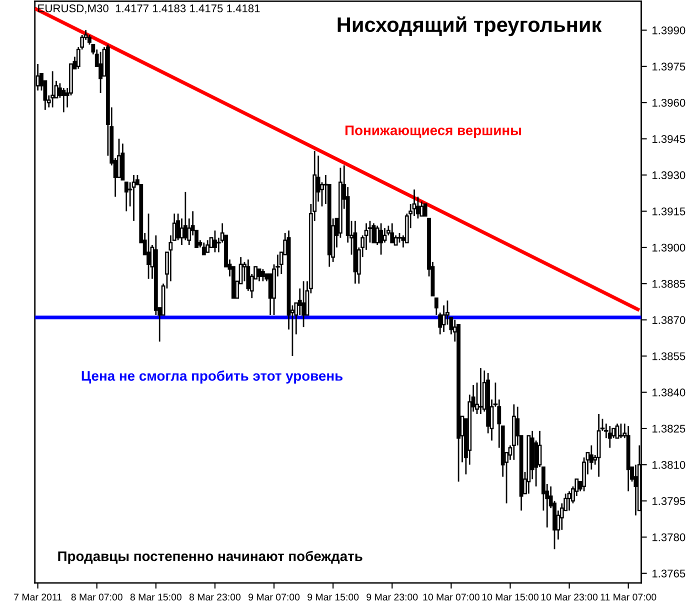 The width and height of the screenshot is (697, 606). What do you see at coordinates (669, 392) in the screenshot?
I see `y-tick-label: 1.3840` at bounding box center [669, 392].